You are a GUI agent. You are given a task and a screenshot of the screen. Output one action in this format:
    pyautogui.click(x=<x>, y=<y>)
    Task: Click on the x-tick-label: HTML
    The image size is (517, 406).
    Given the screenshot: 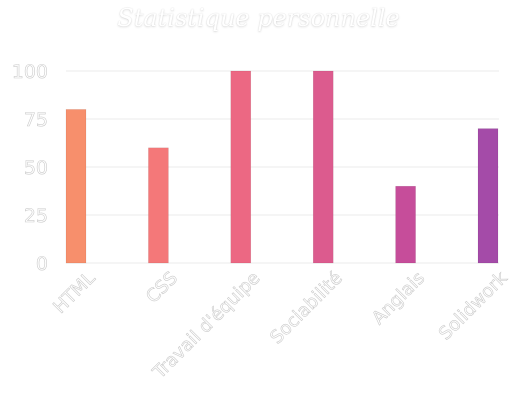 What is the action you would take?
    pyautogui.click(x=74, y=293)
    